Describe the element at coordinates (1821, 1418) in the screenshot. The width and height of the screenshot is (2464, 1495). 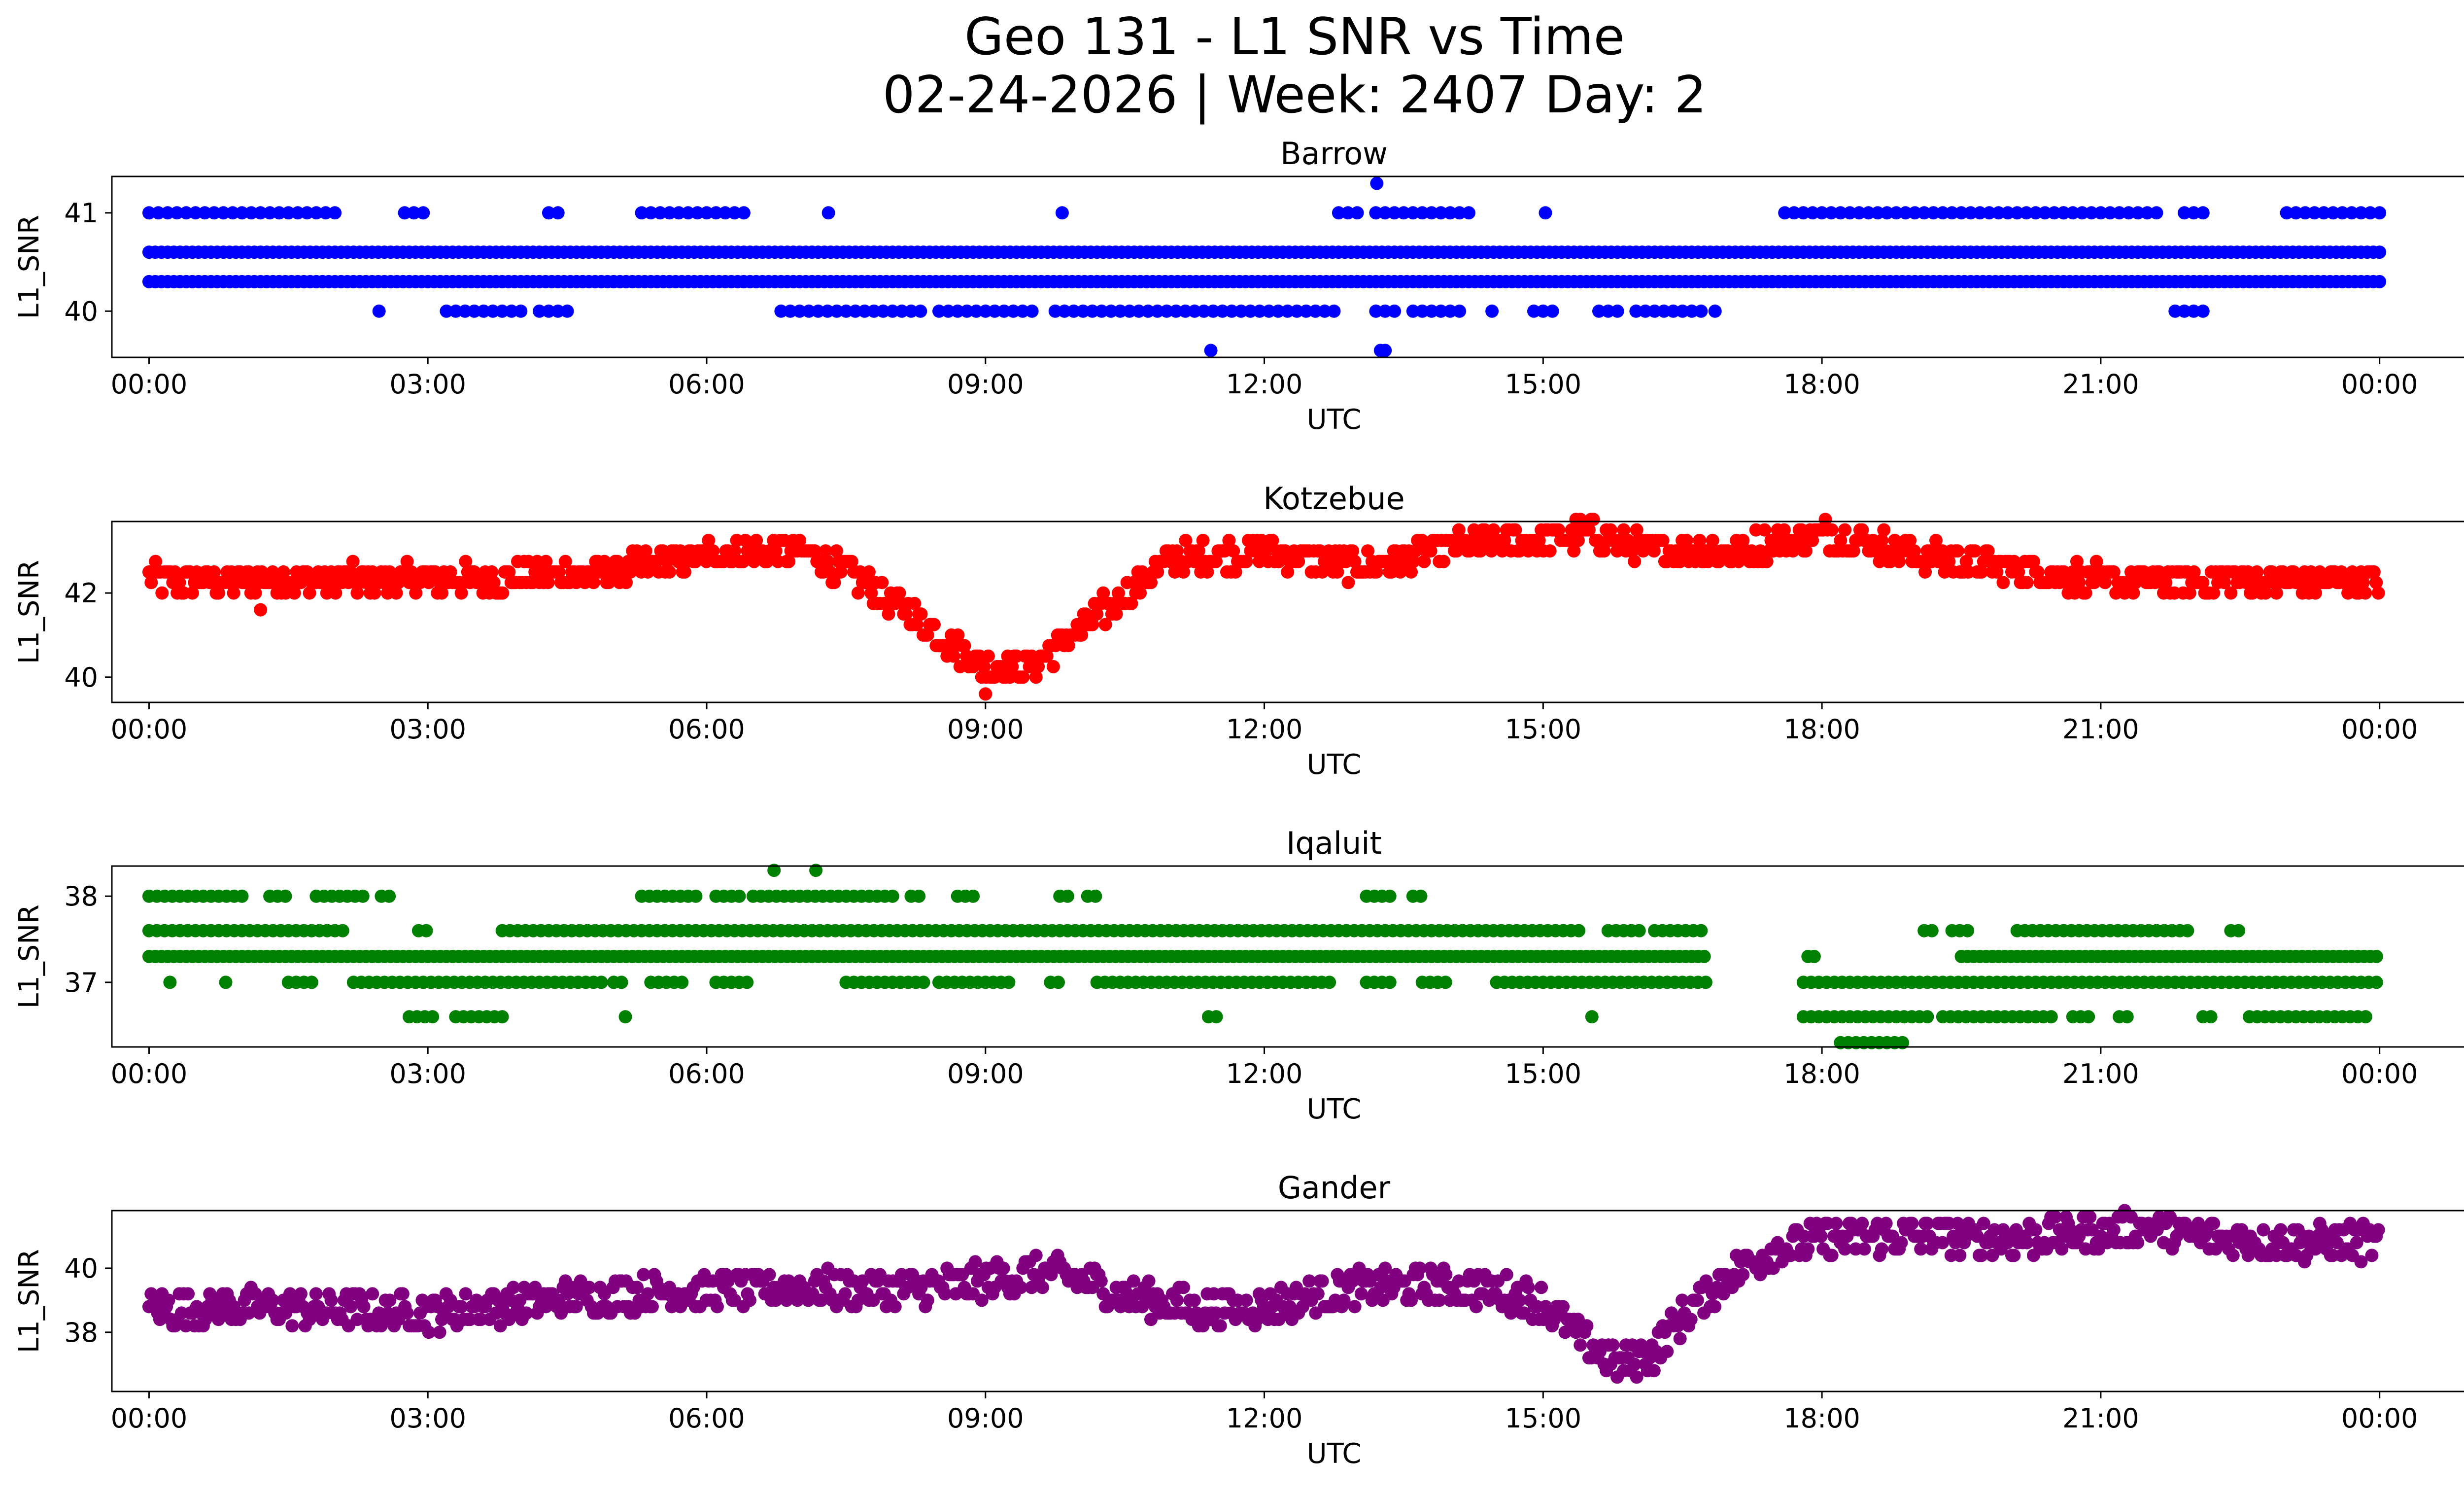
I see `x-tick-label: 18:00` at that location.